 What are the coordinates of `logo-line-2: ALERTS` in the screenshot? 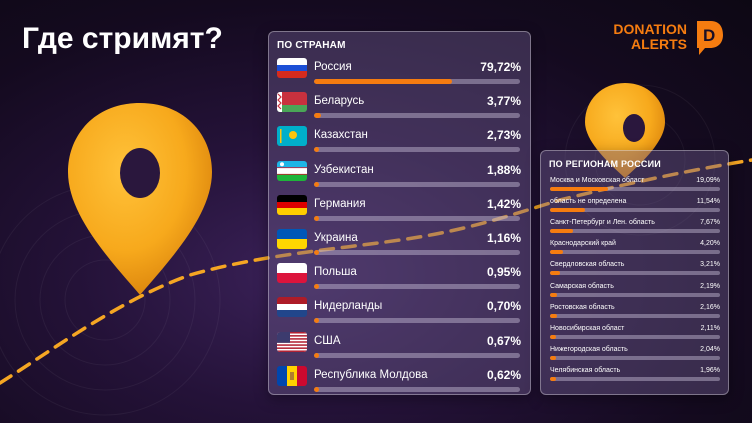 It's located at (659, 44).